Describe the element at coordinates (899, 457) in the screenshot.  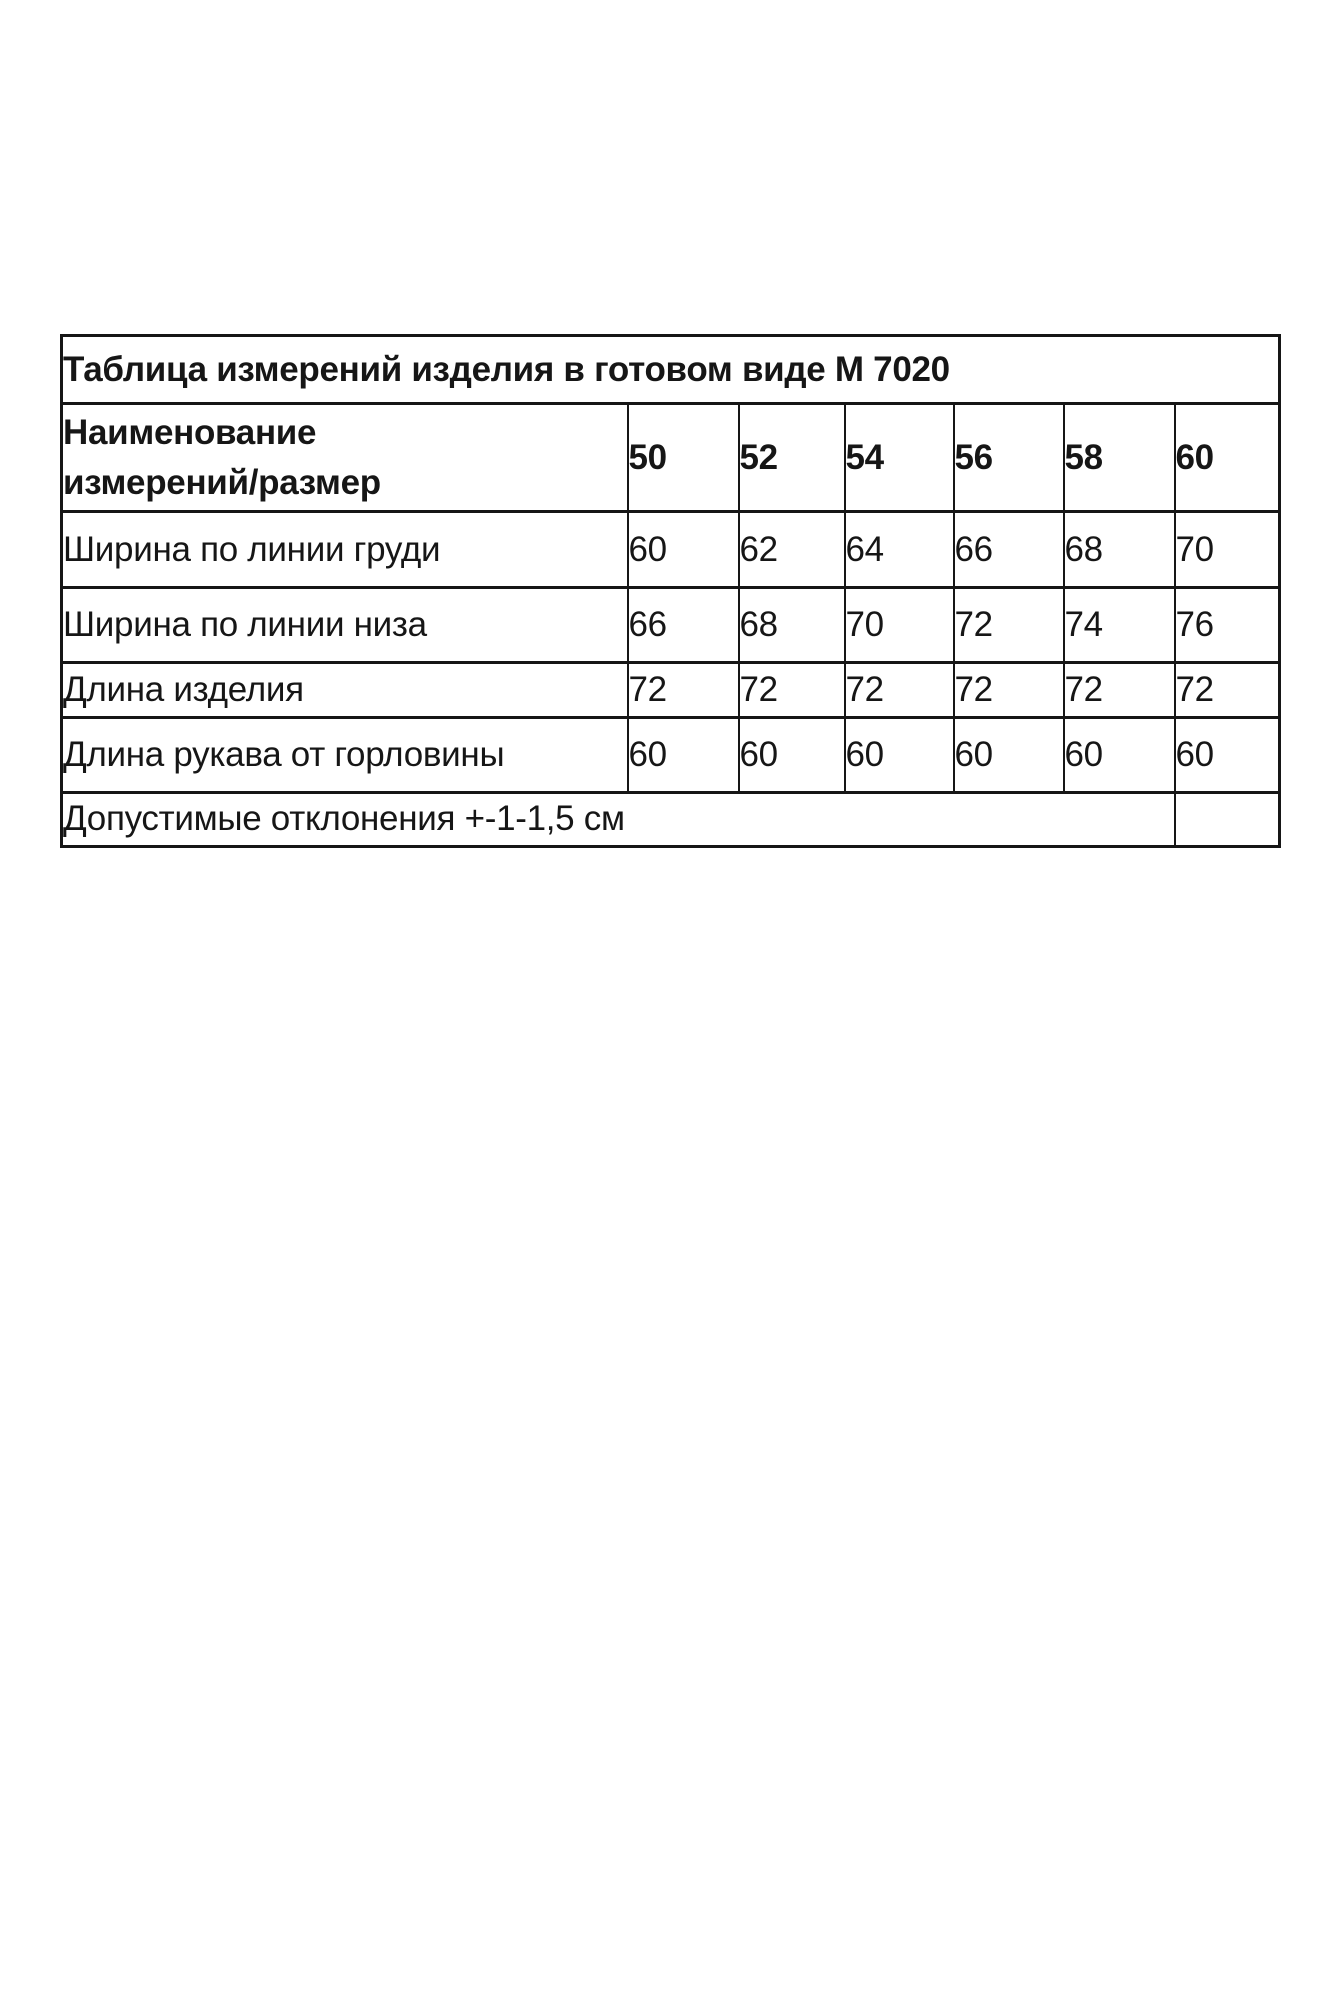
I see `size-column-header-54: 54` at that location.